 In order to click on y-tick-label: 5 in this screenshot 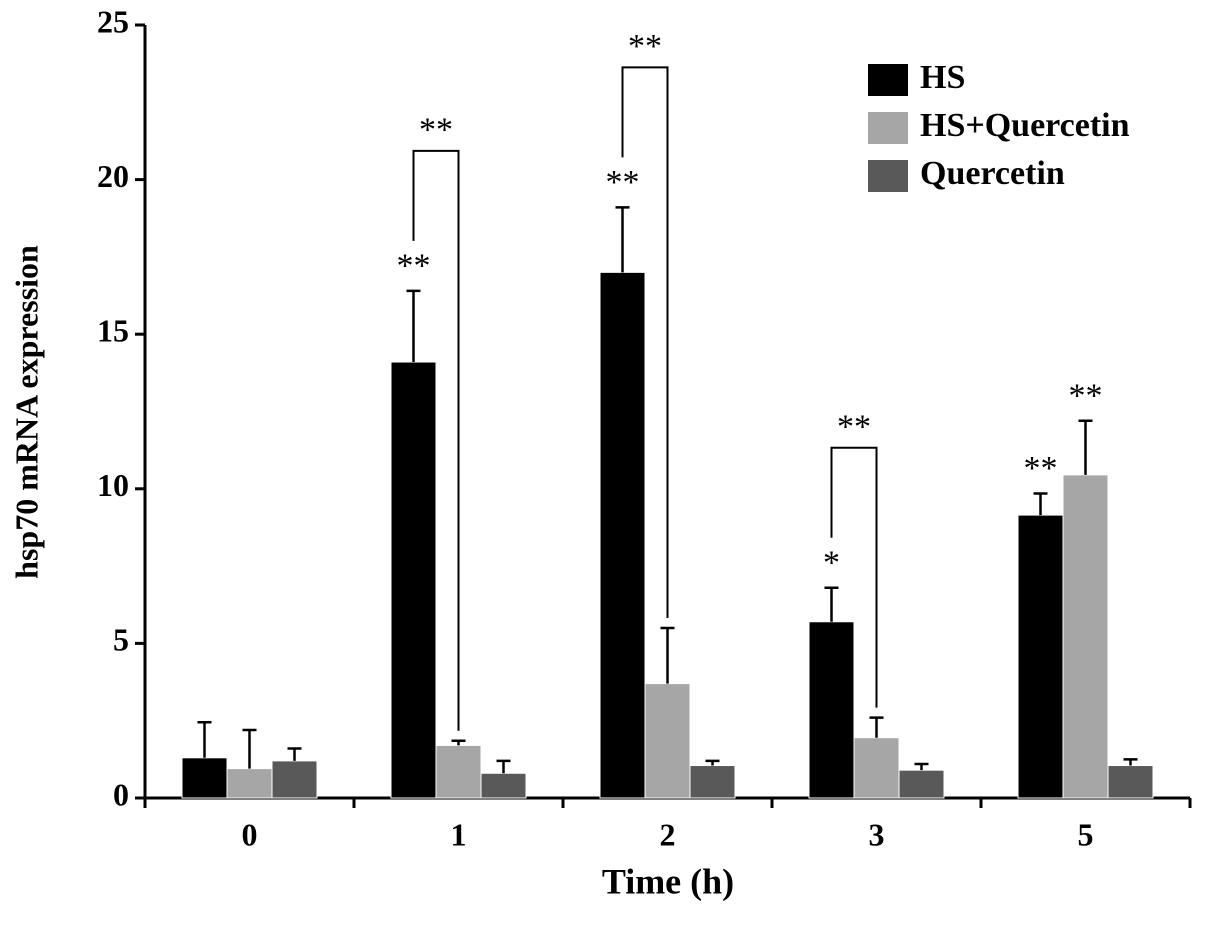, I will do `click(121, 640)`.